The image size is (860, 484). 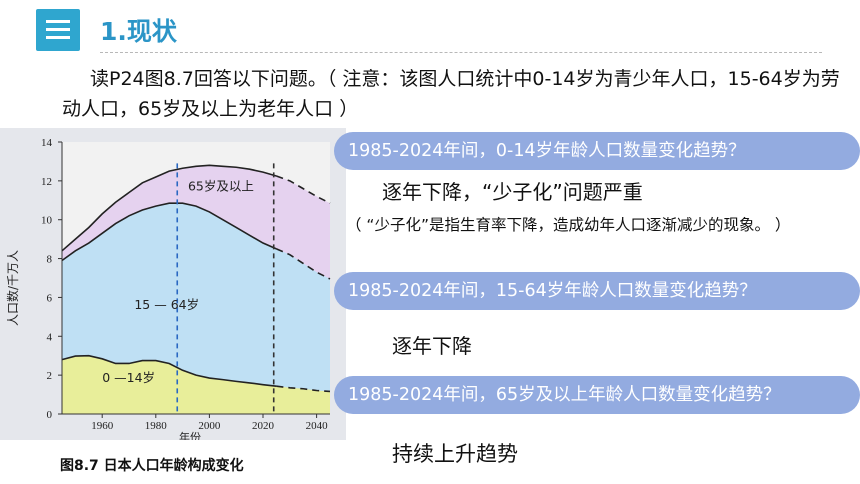 What do you see at coordinates (58, 30) in the screenshot?
I see `list-icon` at bounding box center [58, 30].